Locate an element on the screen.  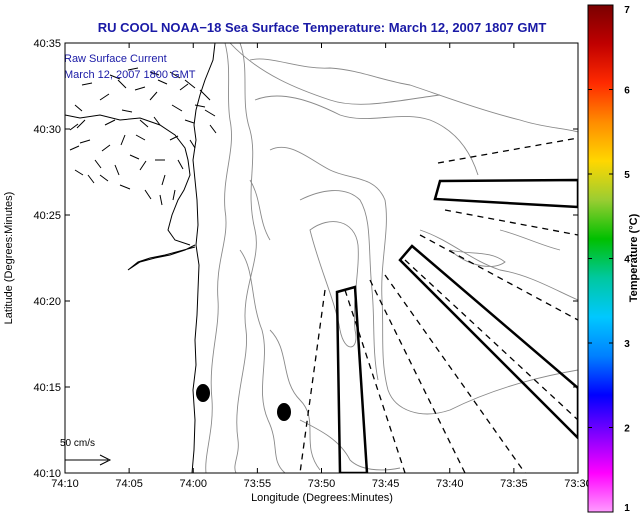
x-tick-label: 74:10 is located at coordinates (65, 484).